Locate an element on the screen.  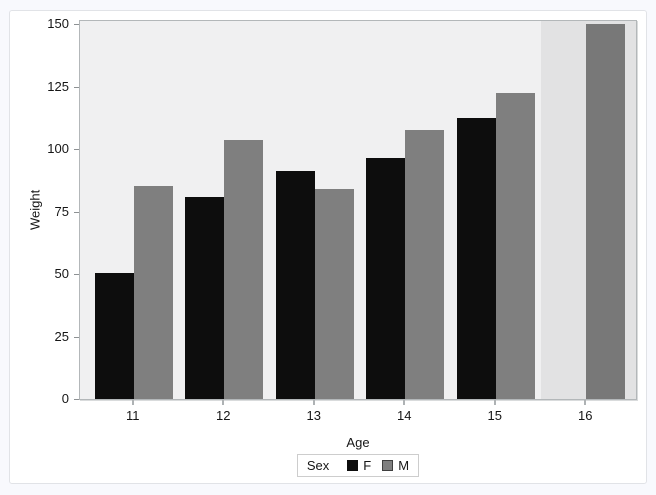
legend-label-f: F is located at coordinates (367, 465).